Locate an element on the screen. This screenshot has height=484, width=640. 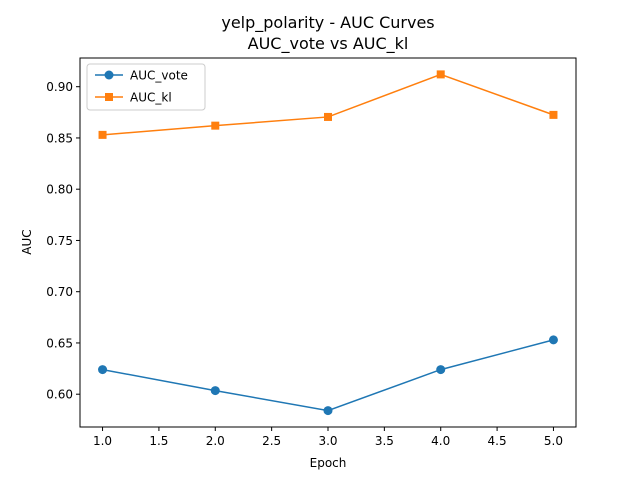
y-axis-ticks: 0.60 0.65 0.70 0.75 0.80 0.85 0.90 is located at coordinates (63, 241).